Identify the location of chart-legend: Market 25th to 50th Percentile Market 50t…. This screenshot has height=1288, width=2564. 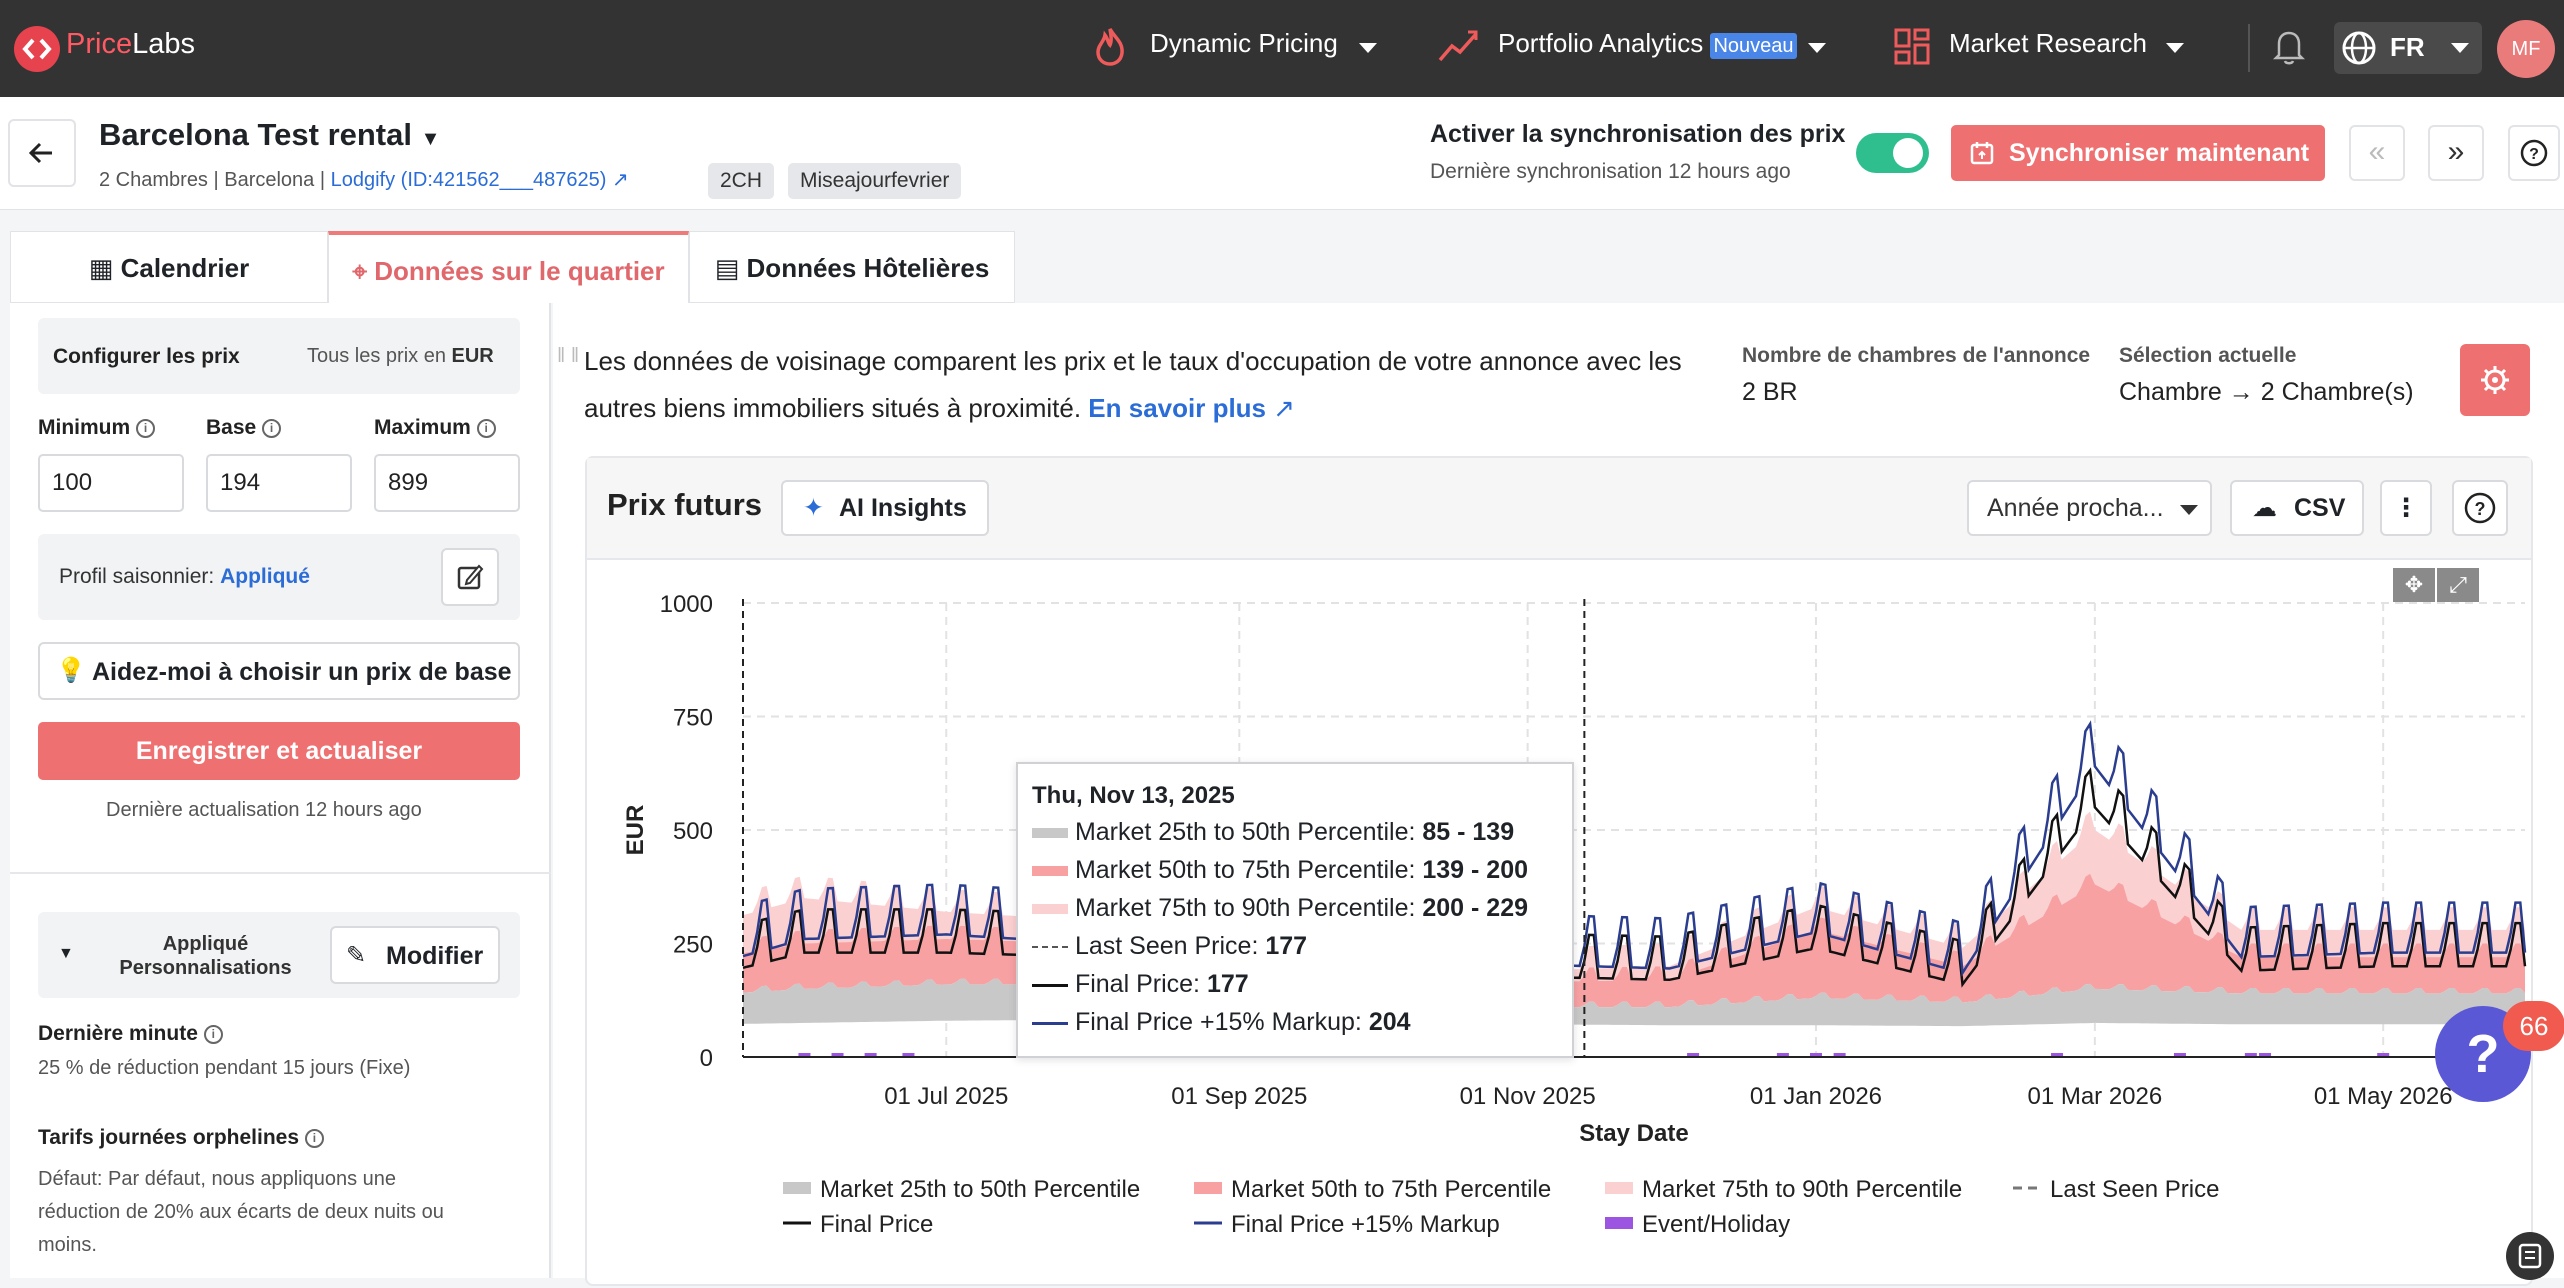
(1501, 1207).